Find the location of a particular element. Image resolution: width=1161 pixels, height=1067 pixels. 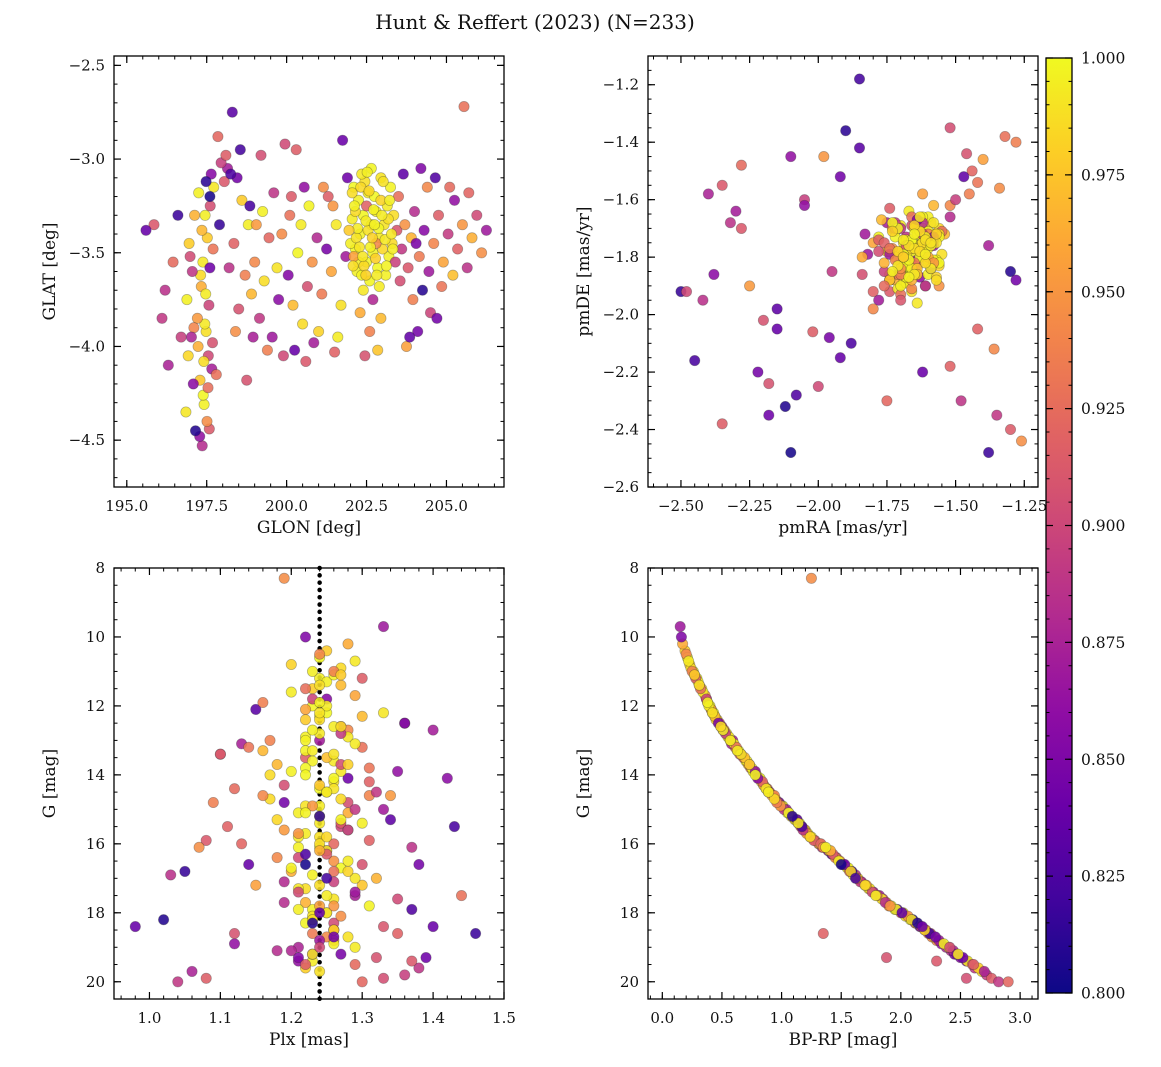

svg-text: −2.2 is located at coordinates (621, 372).